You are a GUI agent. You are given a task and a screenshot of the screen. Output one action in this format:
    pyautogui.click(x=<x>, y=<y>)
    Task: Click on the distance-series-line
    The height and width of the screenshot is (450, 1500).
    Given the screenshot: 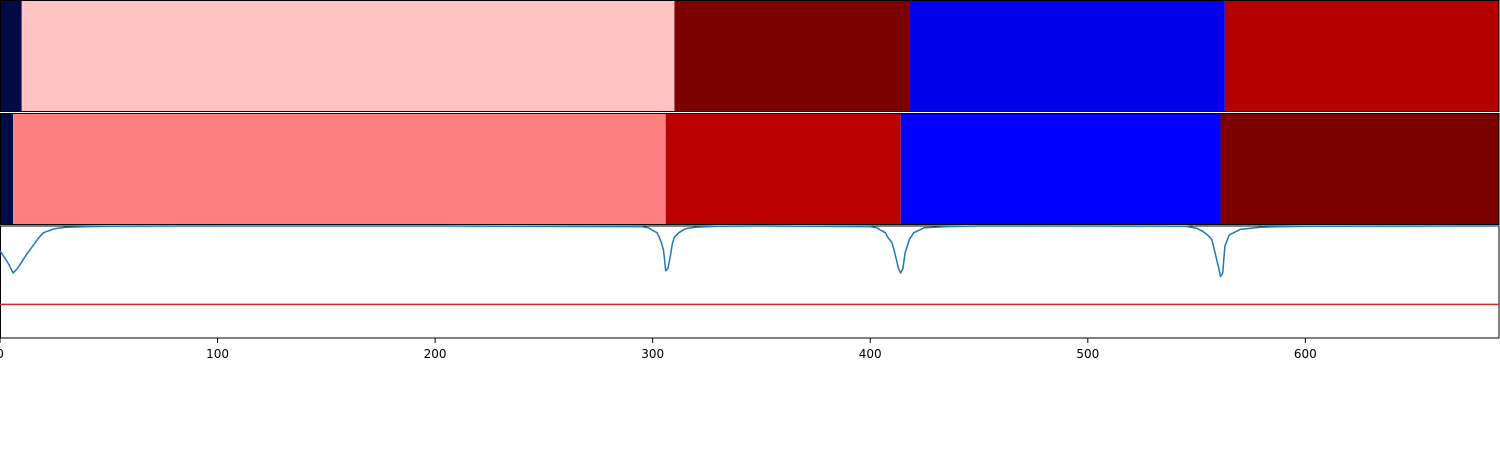 What is the action you would take?
    pyautogui.click(x=750, y=251)
    